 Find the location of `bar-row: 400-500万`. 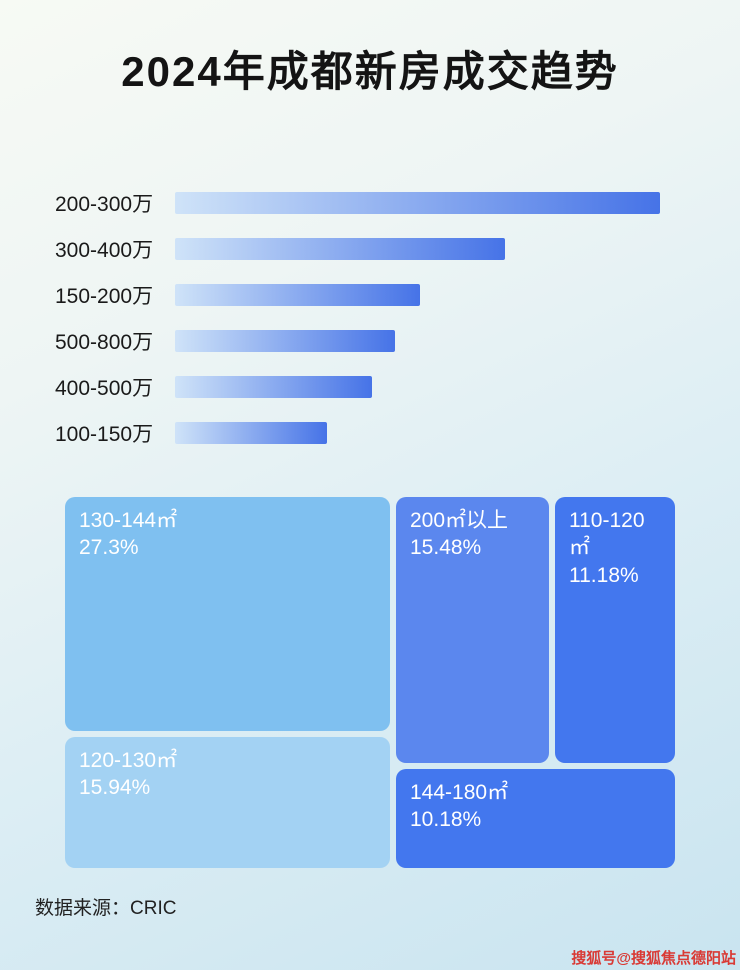

bar-row: 400-500万 is located at coordinates (375, 387).